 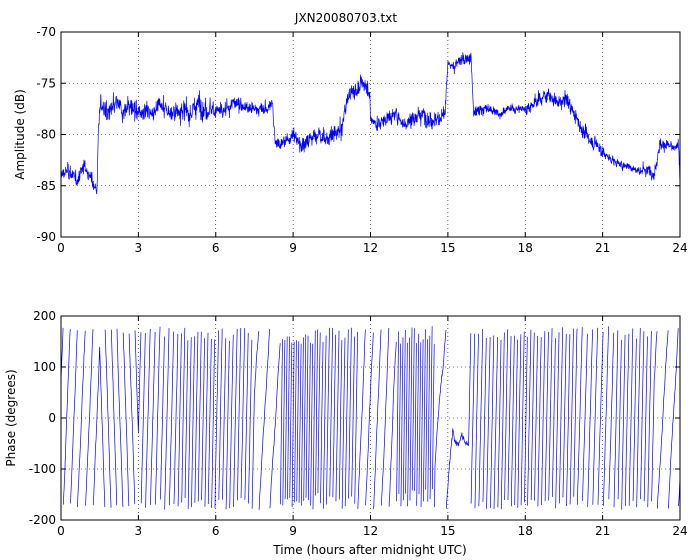 I want to click on phase-y-axis-label: Phase (degrees), so click(x=11, y=417).